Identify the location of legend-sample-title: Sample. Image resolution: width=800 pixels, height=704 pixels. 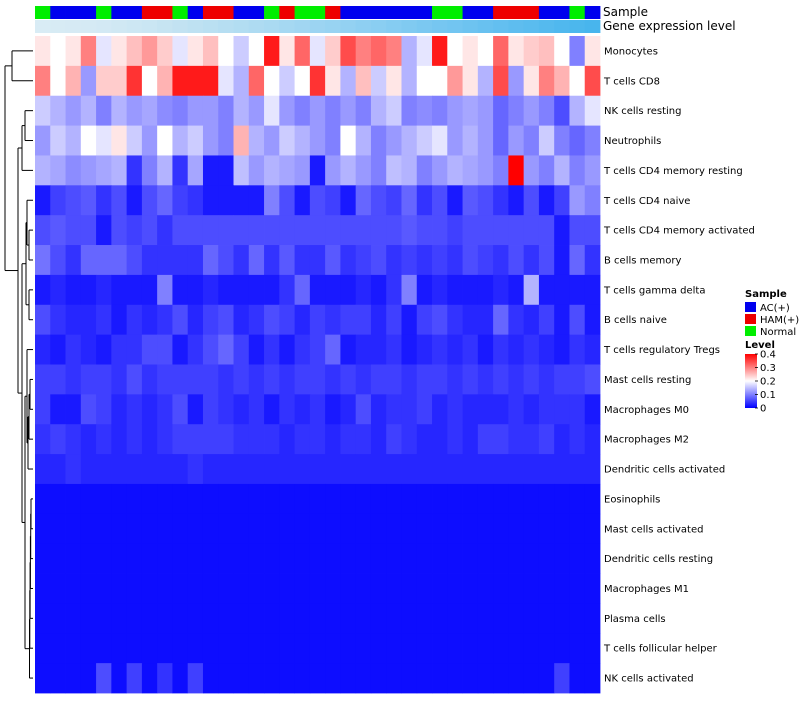
(766, 294).